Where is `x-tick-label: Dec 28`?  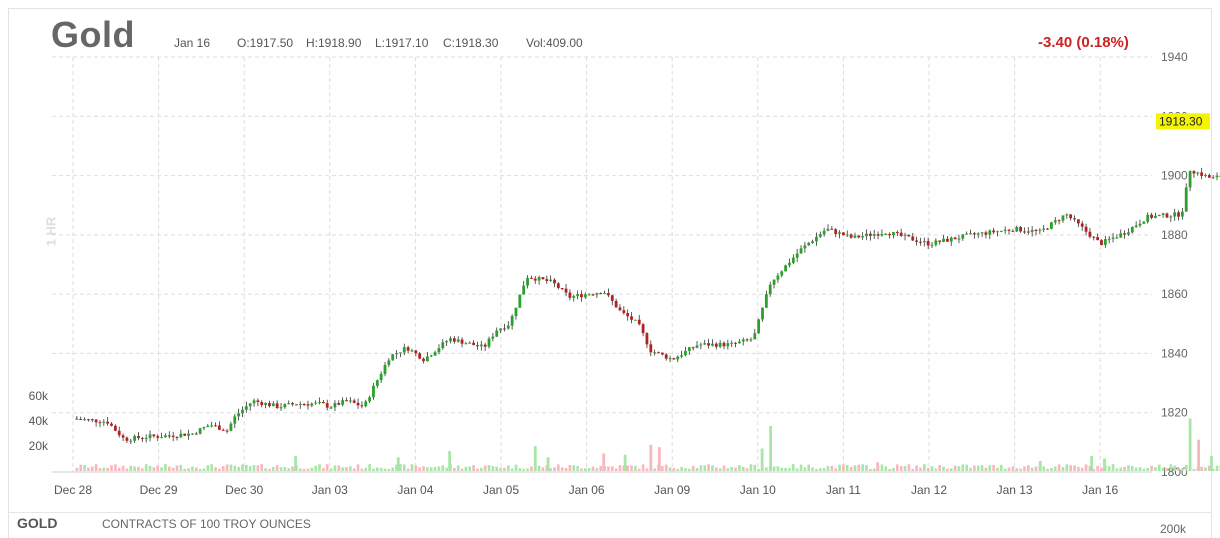
x-tick-label: Dec 28 is located at coordinates (73, 490).